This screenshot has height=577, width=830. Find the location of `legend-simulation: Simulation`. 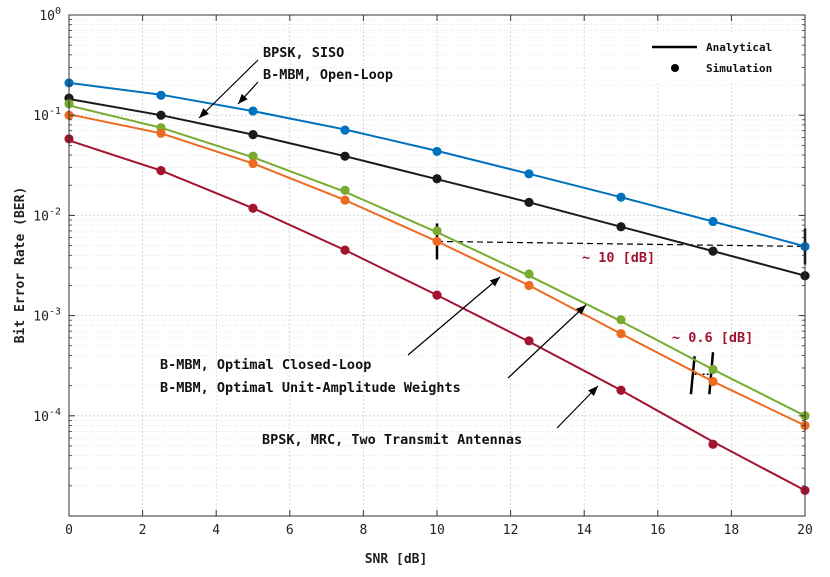

legend-simulation: Simulation is located at coordinates (739, 68).